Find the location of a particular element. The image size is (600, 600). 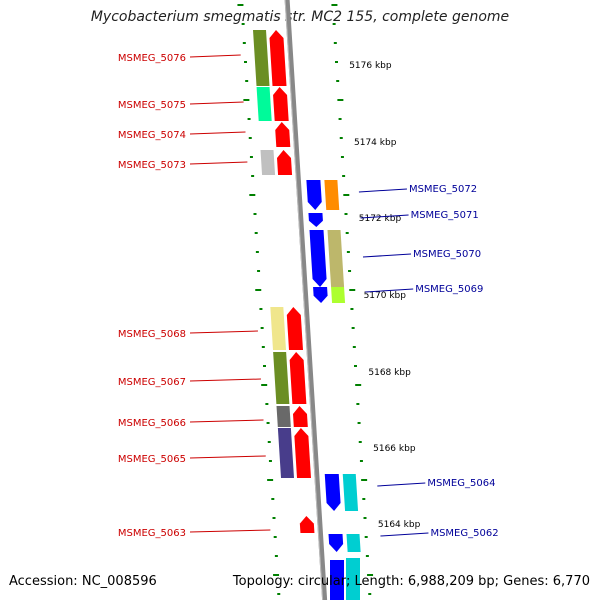

scale-label: 5172 kbp is located at coordinates (380, 219).